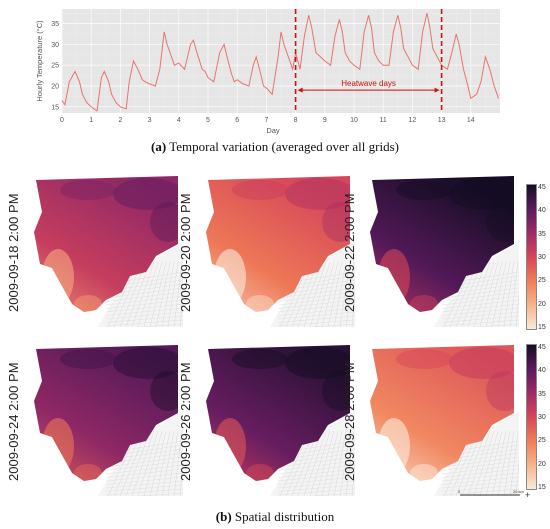 The height and width of the screenshot is (529, 550). Describe the element at coordinates (280, 62) in the screenshot. I see `temperature-series-line` at that location.